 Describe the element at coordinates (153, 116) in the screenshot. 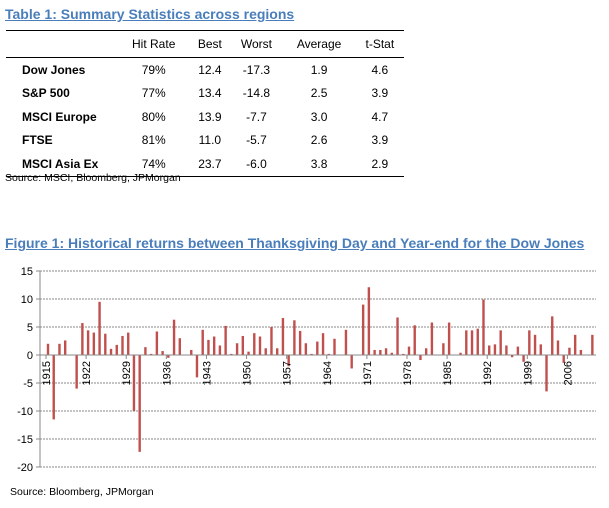

I see `hit-rate-cell: 80%` at that location.